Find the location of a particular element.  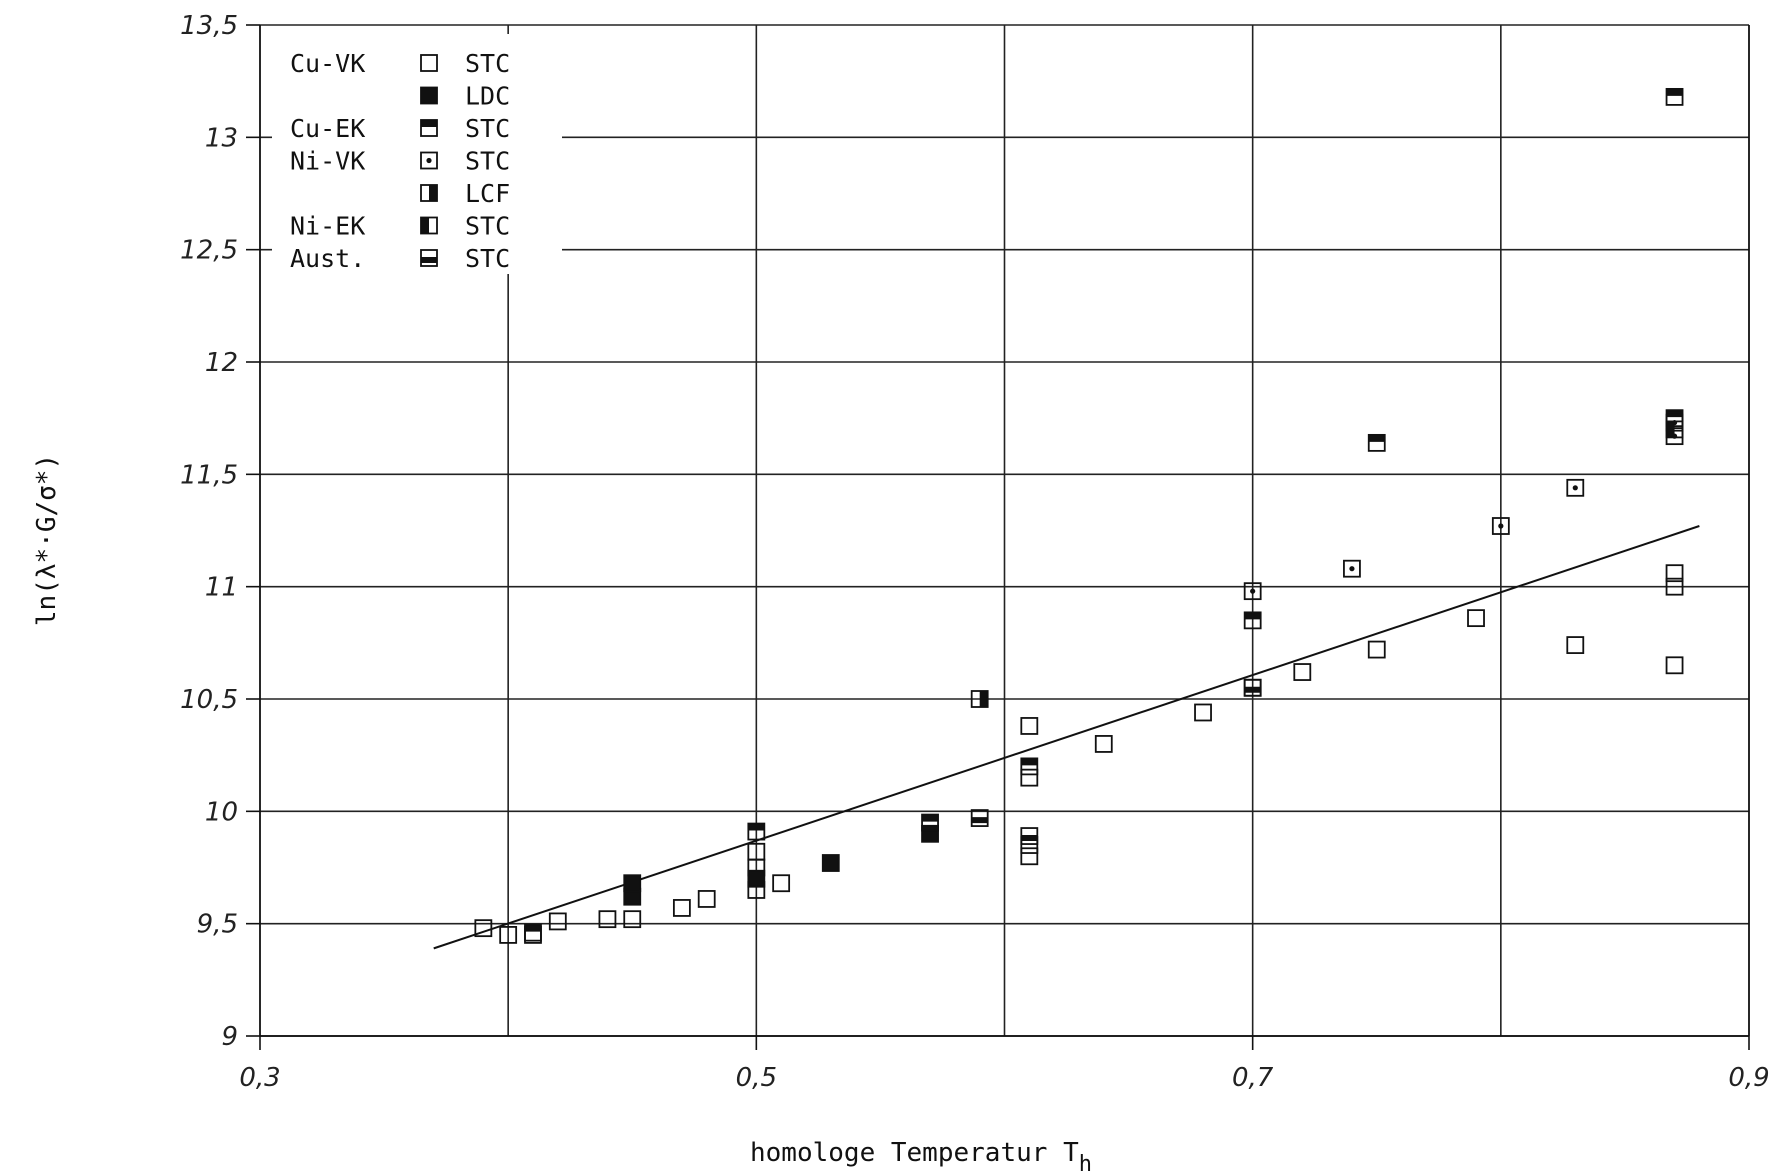

legend-material-label: Ni-EK is located at coordinates (327, 226).